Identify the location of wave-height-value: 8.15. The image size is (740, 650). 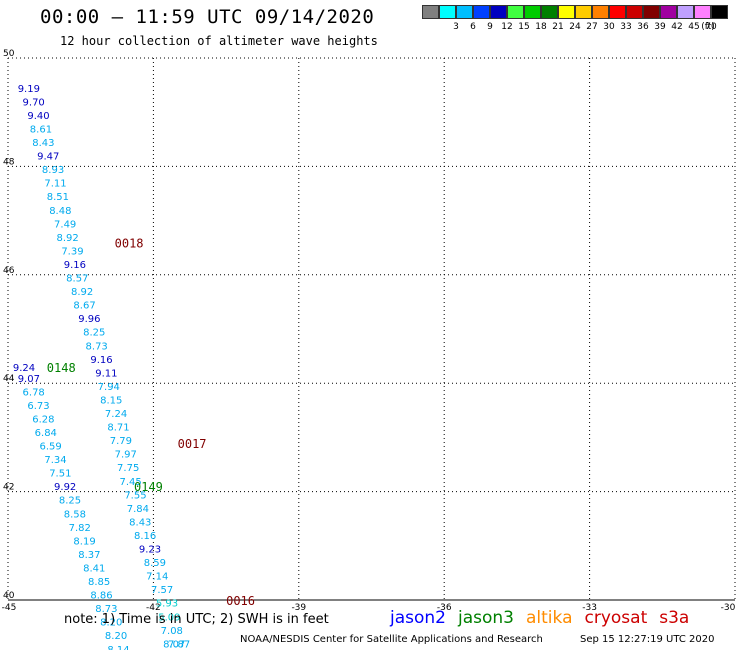
(111, 400).